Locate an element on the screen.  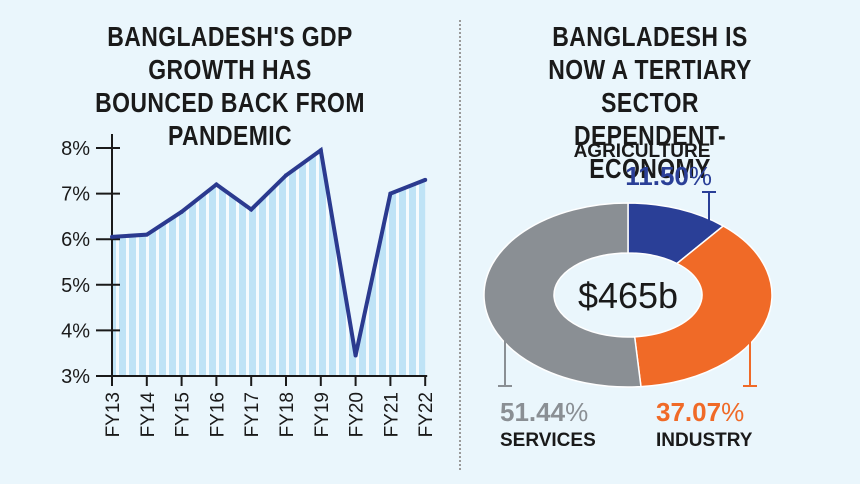
x-tick-label: FY16 is located at coordinates (217, 414).